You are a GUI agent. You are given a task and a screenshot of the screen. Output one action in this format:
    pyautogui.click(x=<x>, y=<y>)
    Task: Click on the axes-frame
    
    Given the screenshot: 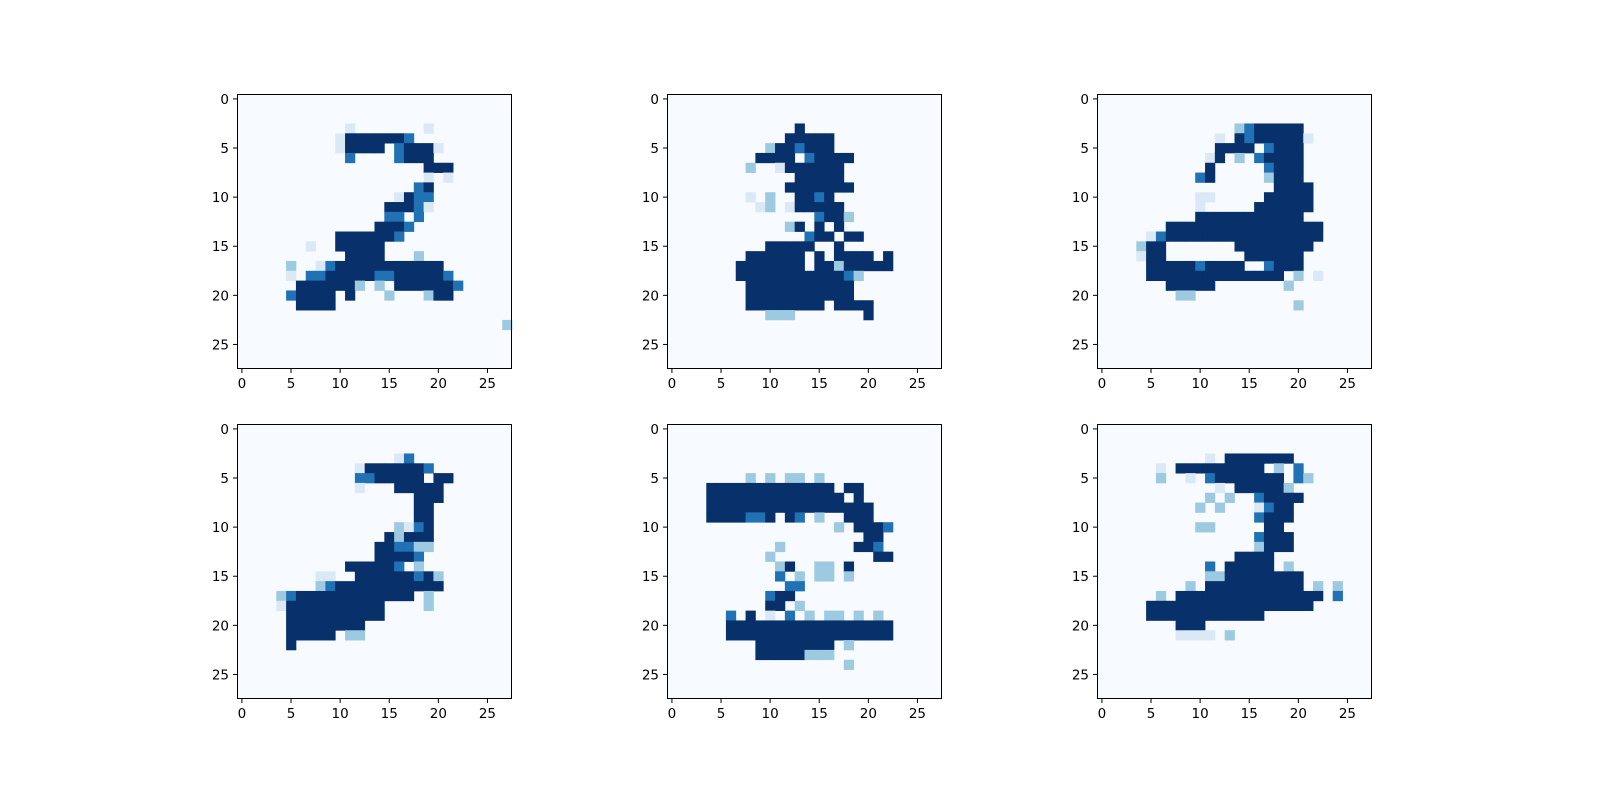 What is the action you would take?
    pyautogui.click(x=804, y=231)
    